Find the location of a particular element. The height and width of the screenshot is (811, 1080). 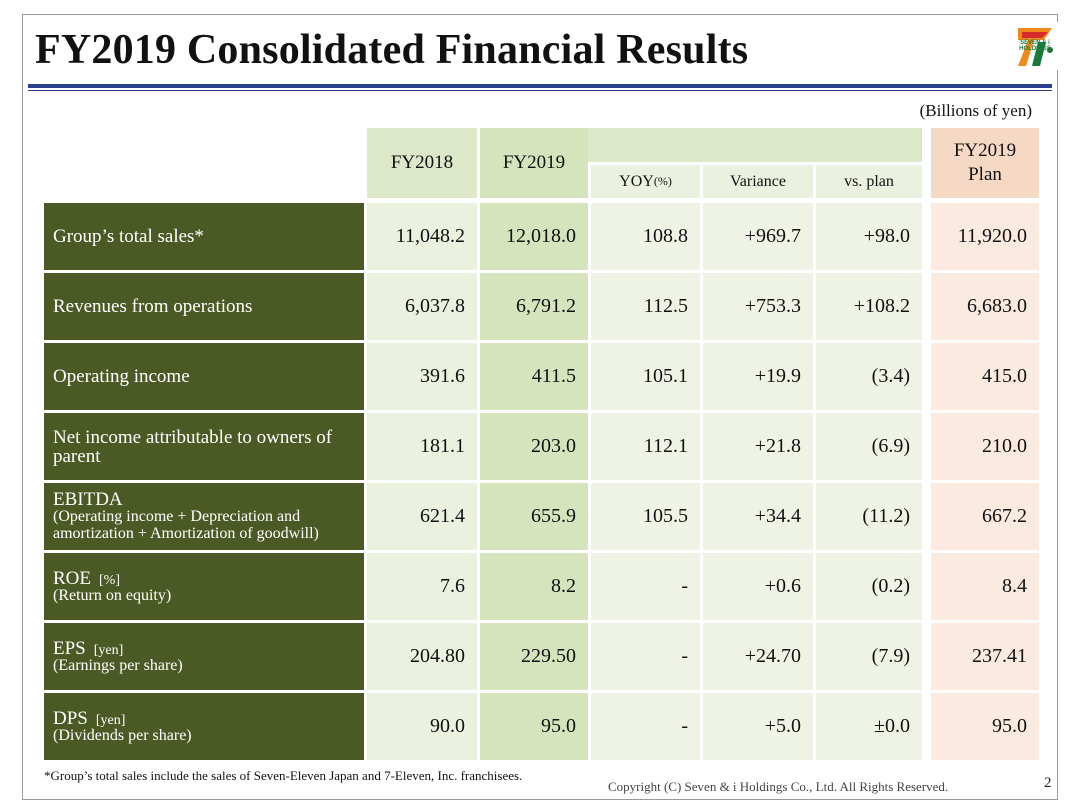

cell-plan: 6,683.0 is located at coordinates (985, 306).